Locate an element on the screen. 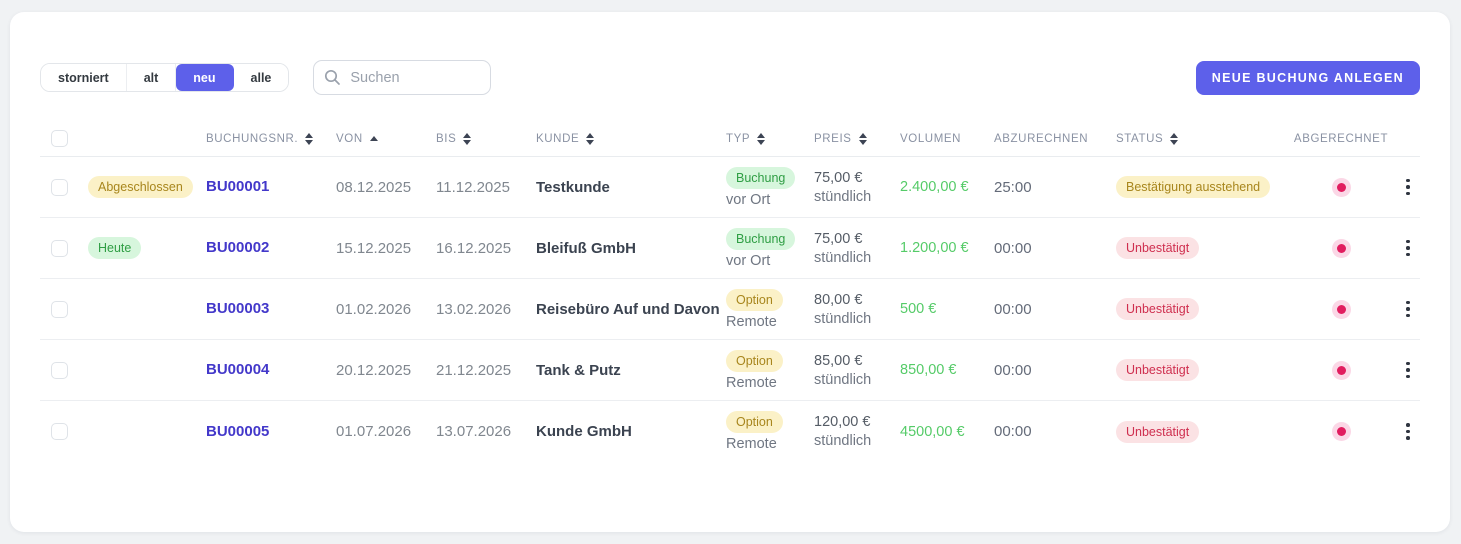 This screenshot has width=1461, height=544. column-header-label: VOLUMEN is located at coordinates (931, 138).